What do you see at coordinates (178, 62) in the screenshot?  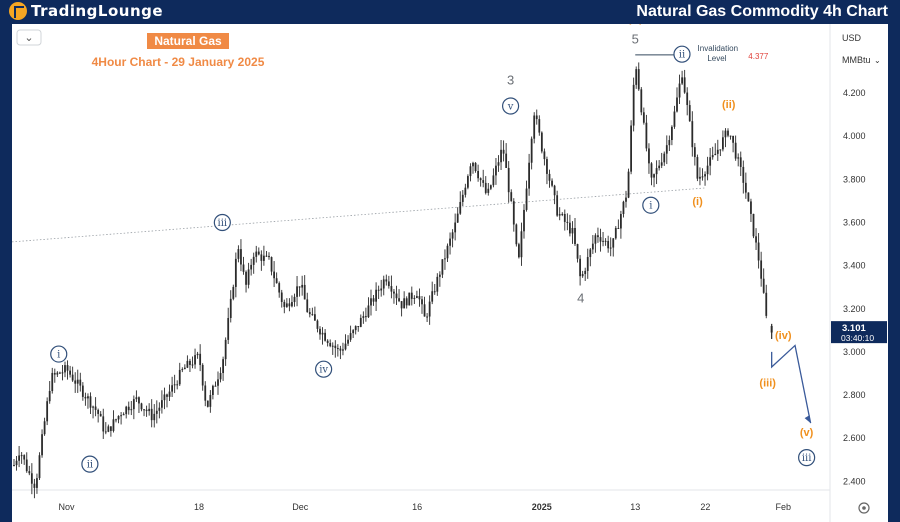 I see `chart-subtitle: 4Hour Chart - 29 January 2025` at bounding box center [178, 62].